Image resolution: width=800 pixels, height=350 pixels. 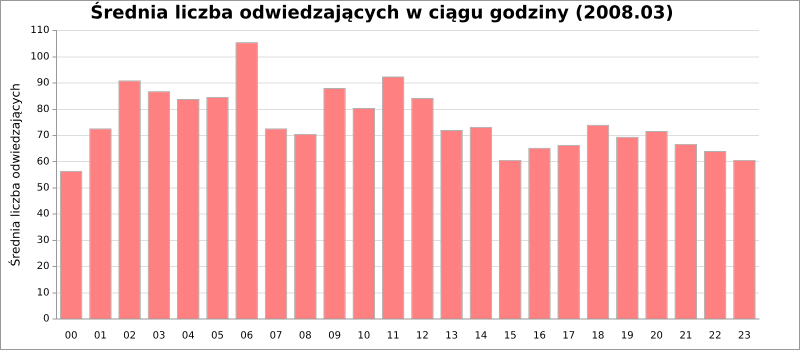 What do you see at coordinates (685, 336) in the screenshot?
I see `x-tick-label: 21` at bounding box center [685, 336].